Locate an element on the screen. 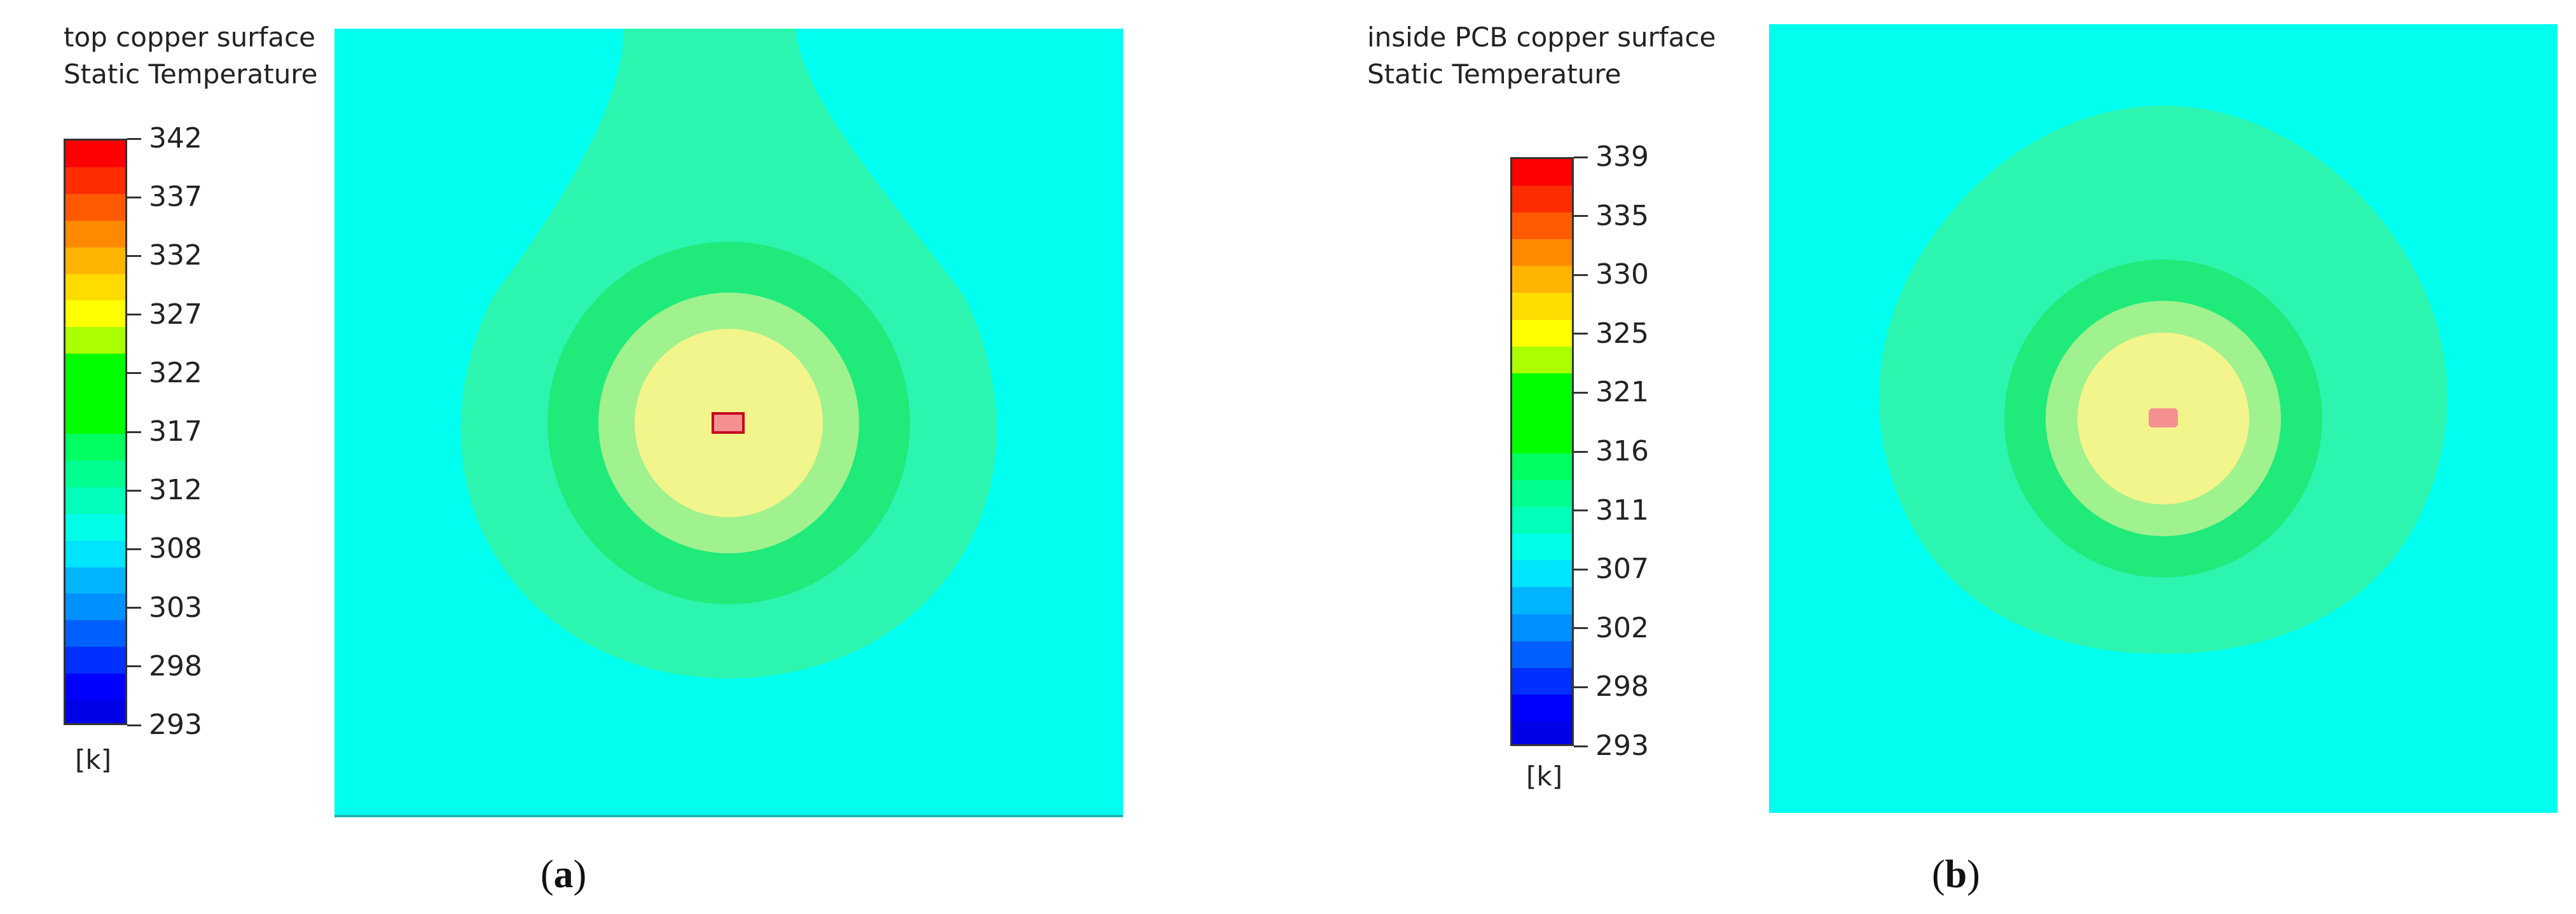 The image size is (2576, 914). panel-b-hotspot is located at coordinates (2163, 417).